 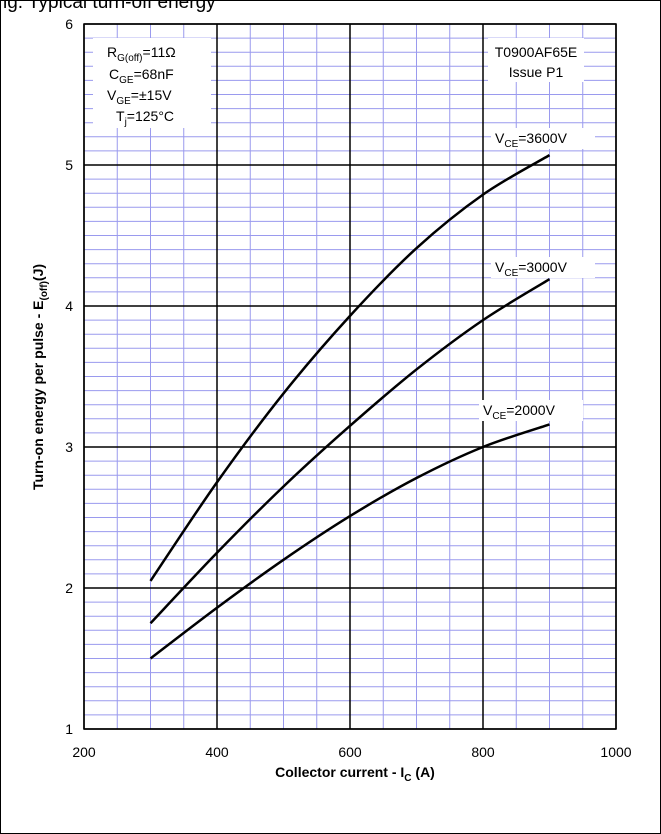 I want to click on series-label: VCE=2000V, so click(x=519, y=412).